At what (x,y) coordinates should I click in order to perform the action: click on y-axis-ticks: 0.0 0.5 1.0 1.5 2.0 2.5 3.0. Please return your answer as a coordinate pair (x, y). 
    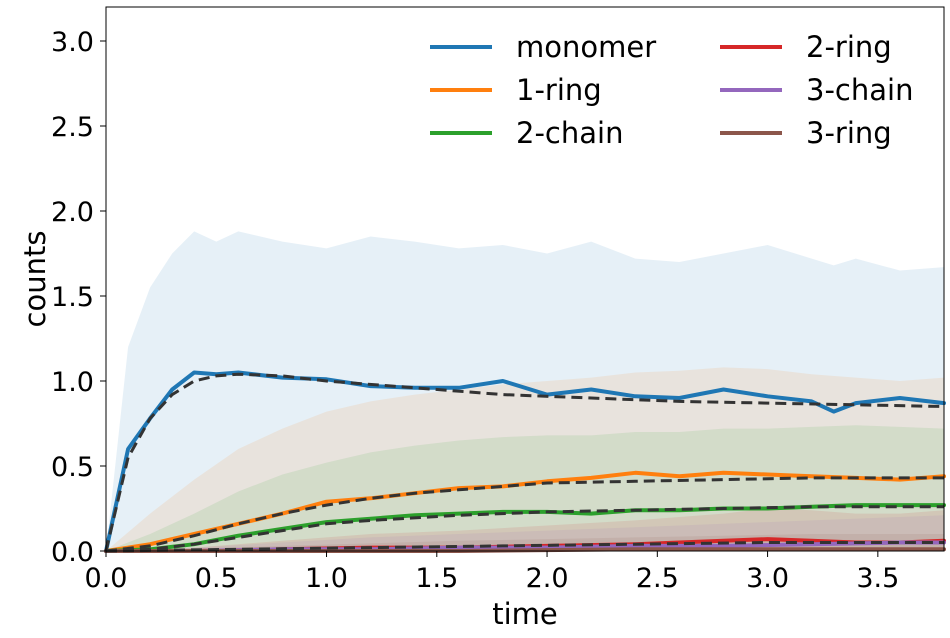
    Looking at the image, I should click on (78, 297).